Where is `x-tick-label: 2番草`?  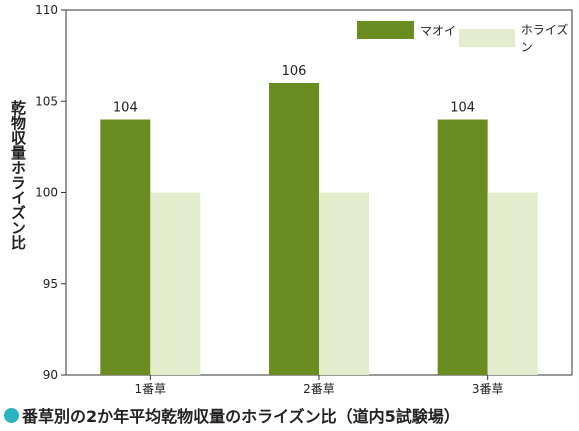 x-tick-label: 2番草 is located at coordinates (319, 389).